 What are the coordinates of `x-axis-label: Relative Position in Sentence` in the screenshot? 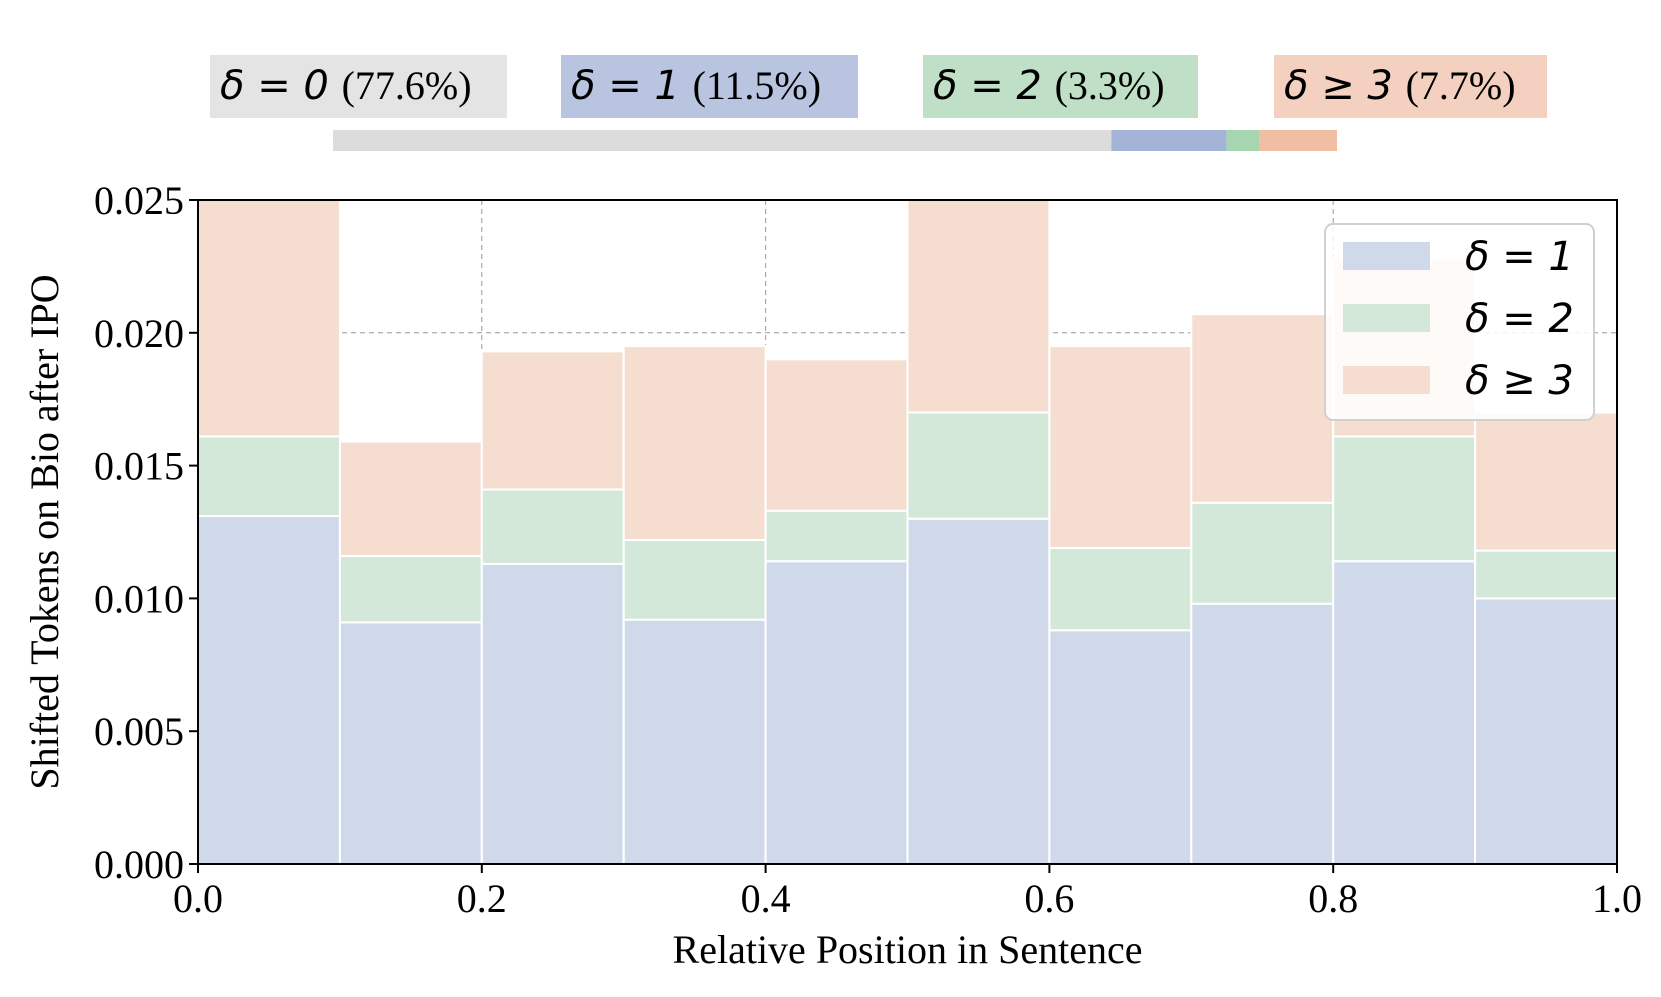 It's located at (908, 949).